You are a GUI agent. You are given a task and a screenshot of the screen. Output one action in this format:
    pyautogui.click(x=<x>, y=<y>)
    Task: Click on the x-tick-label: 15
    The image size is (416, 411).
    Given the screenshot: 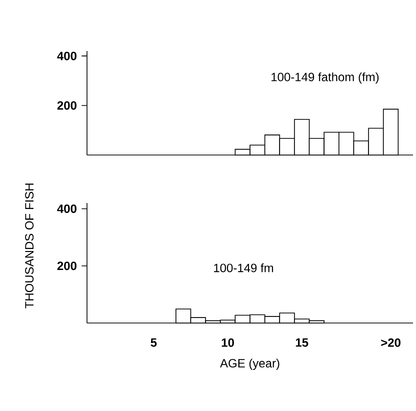 What is the action you would take?
    pyautogui.click(x=302, y=342)
    